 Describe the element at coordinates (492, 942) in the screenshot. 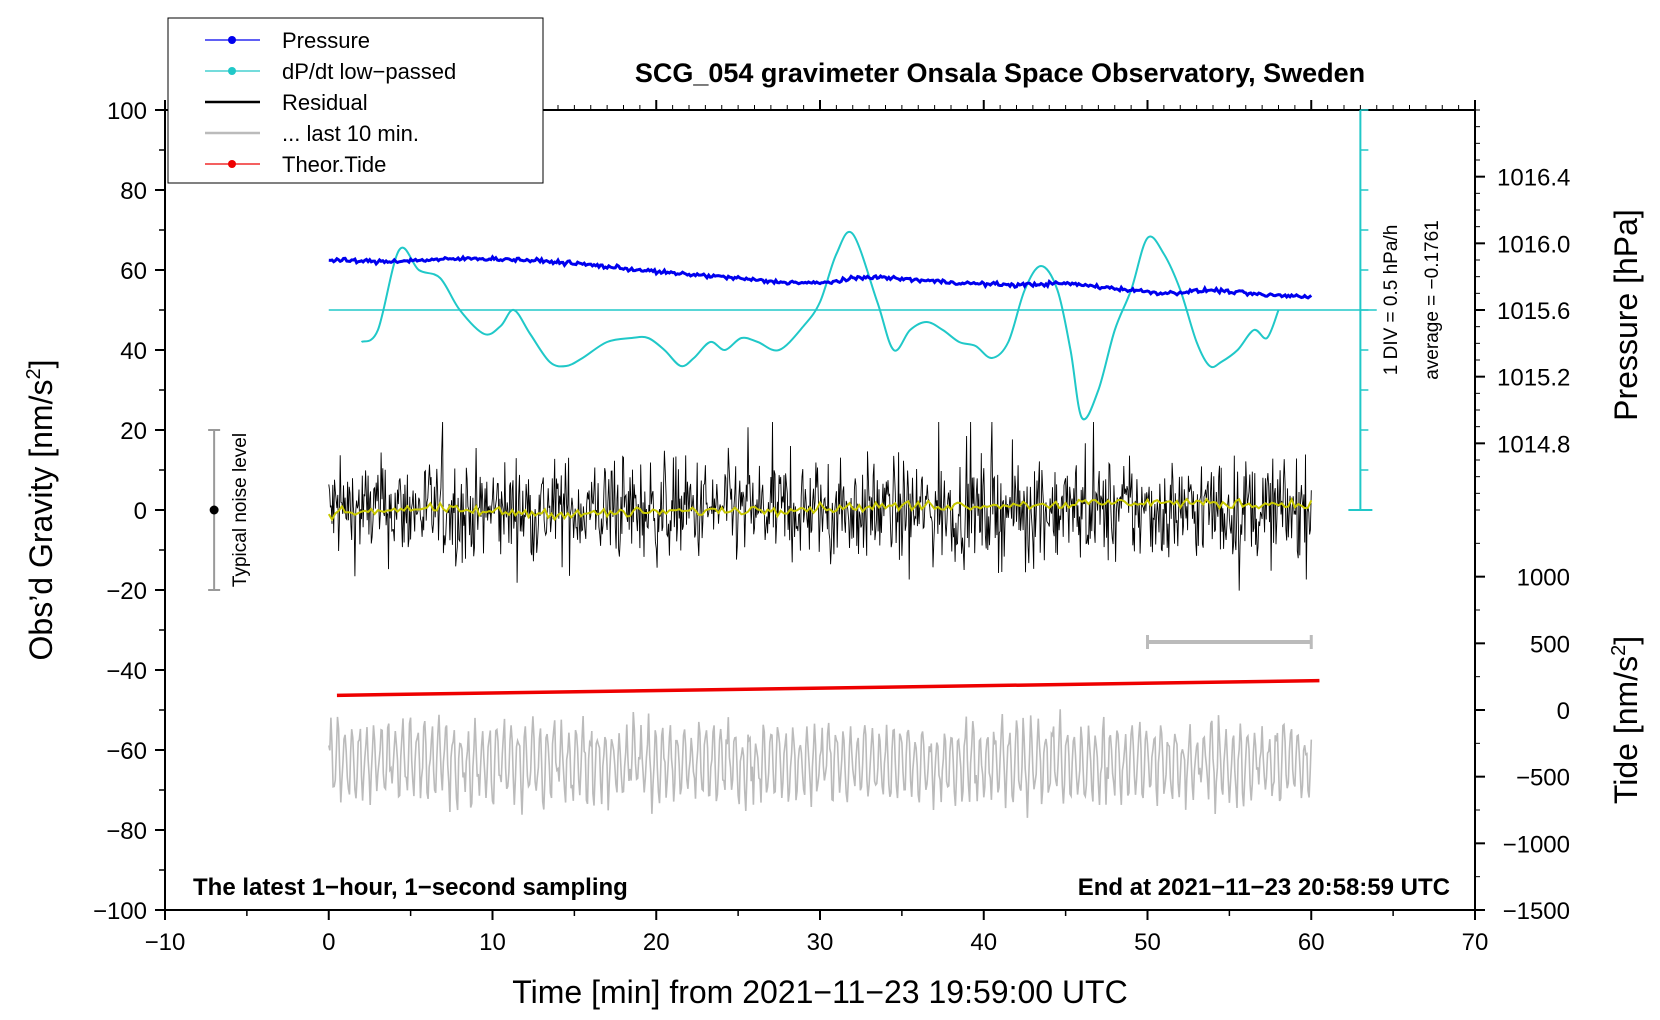

I see `x-tick-label: 10` at that location.